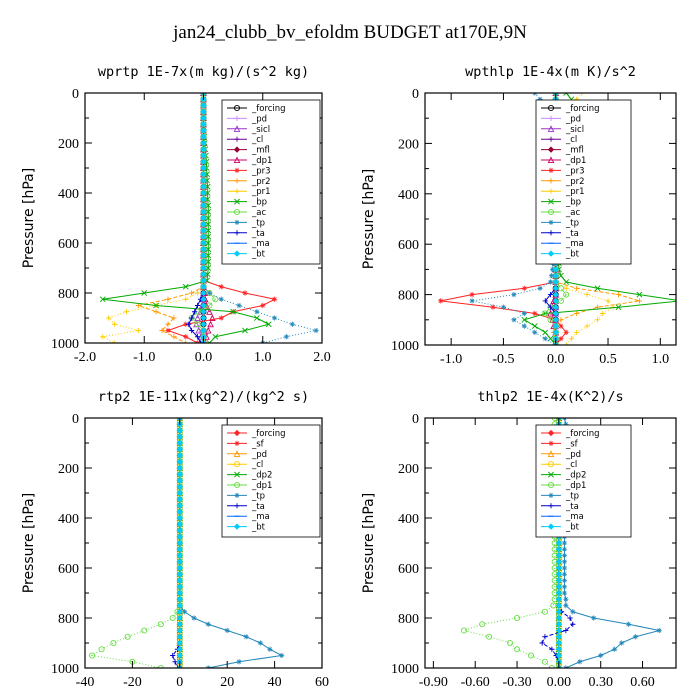  I want to click on legend-label: _ac, so click(572, 213).